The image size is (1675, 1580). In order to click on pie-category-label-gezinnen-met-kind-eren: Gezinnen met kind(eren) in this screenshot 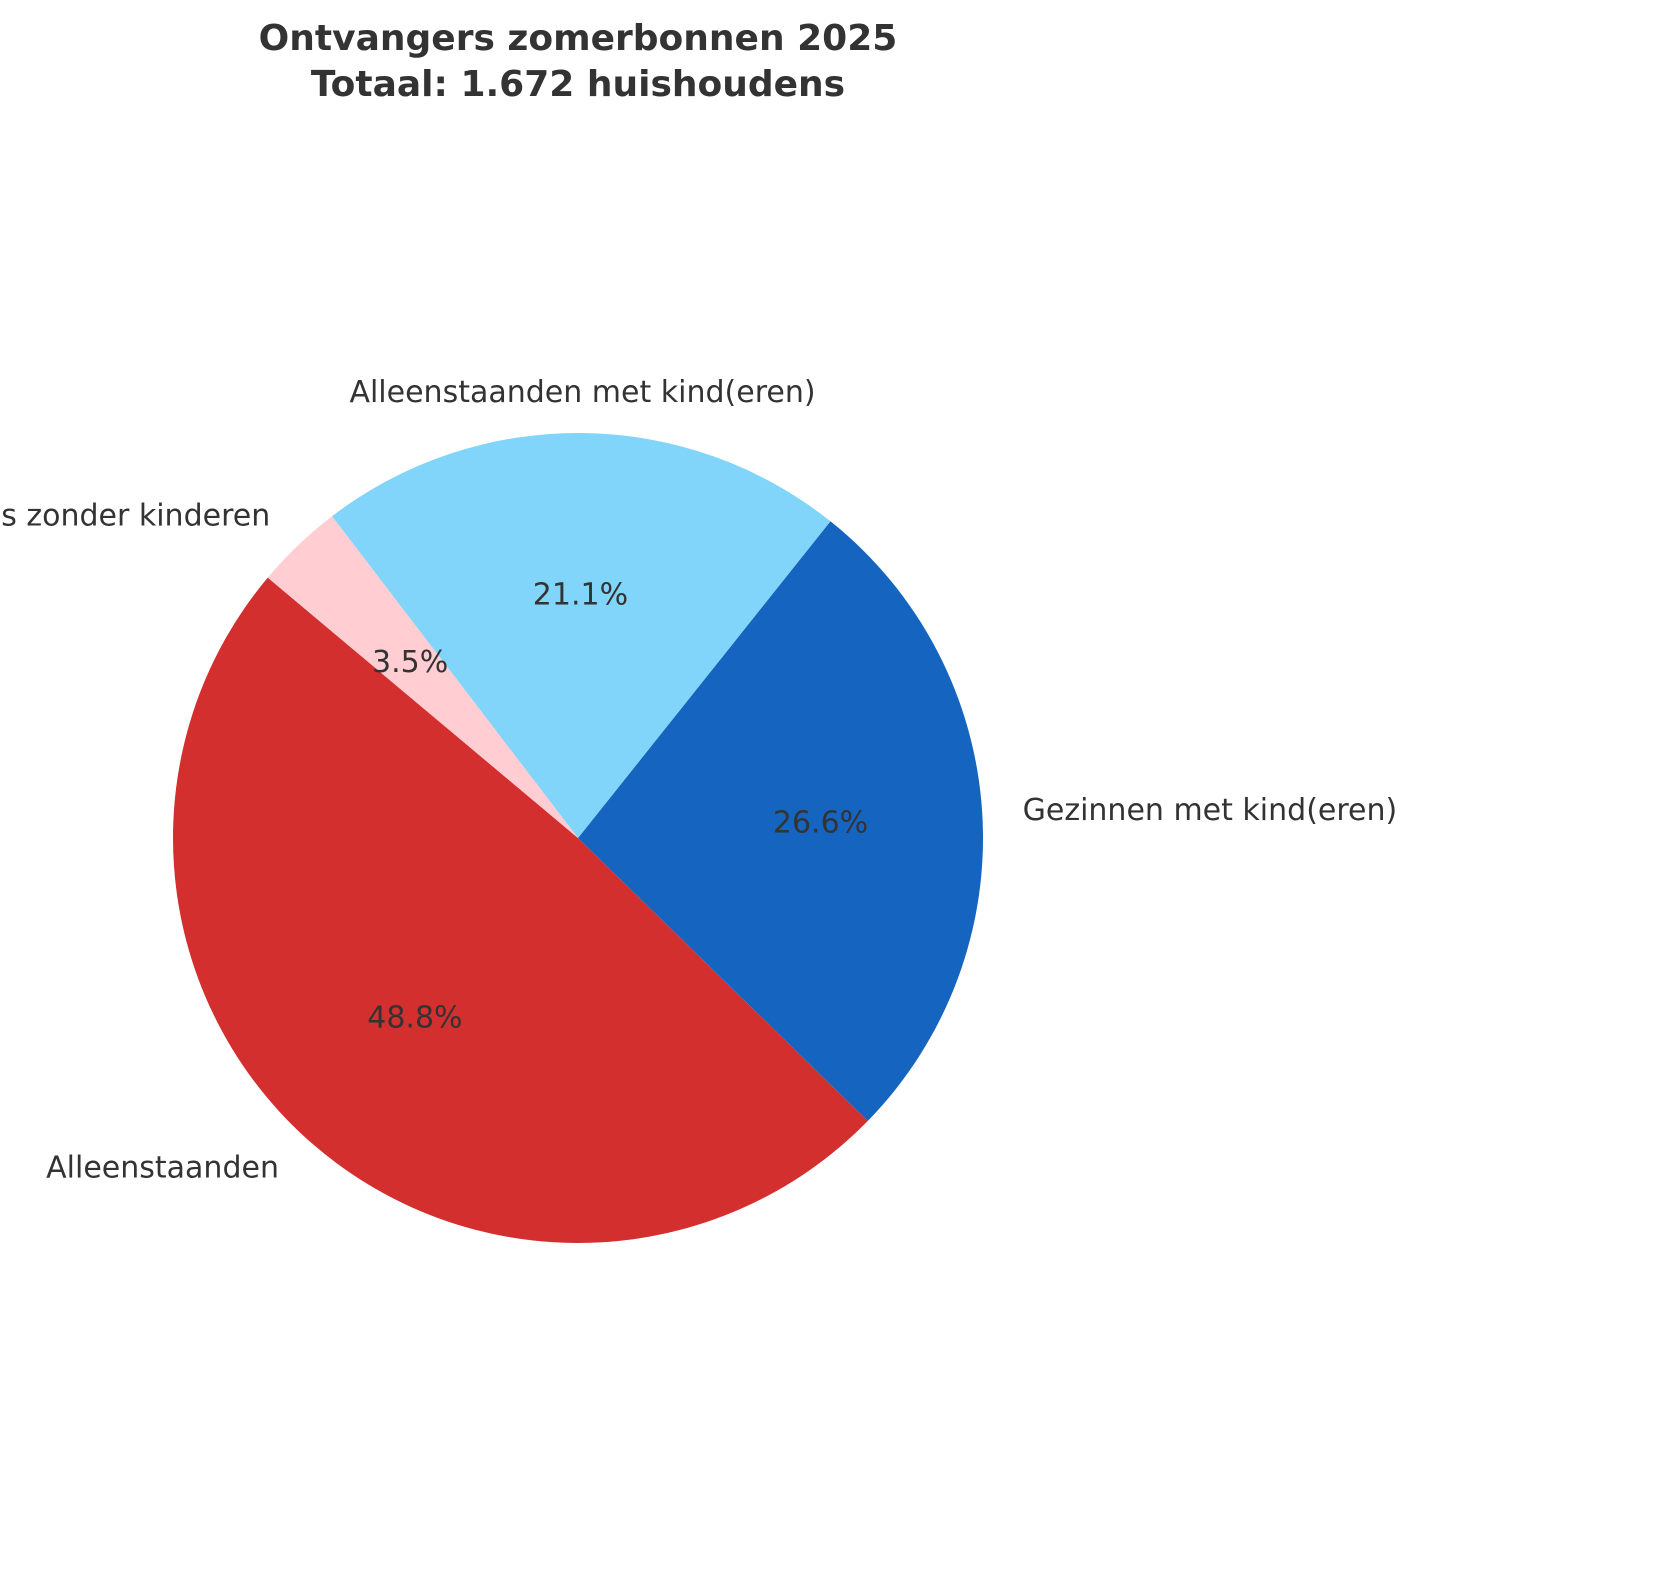, I will do `click(1210, 810)`.